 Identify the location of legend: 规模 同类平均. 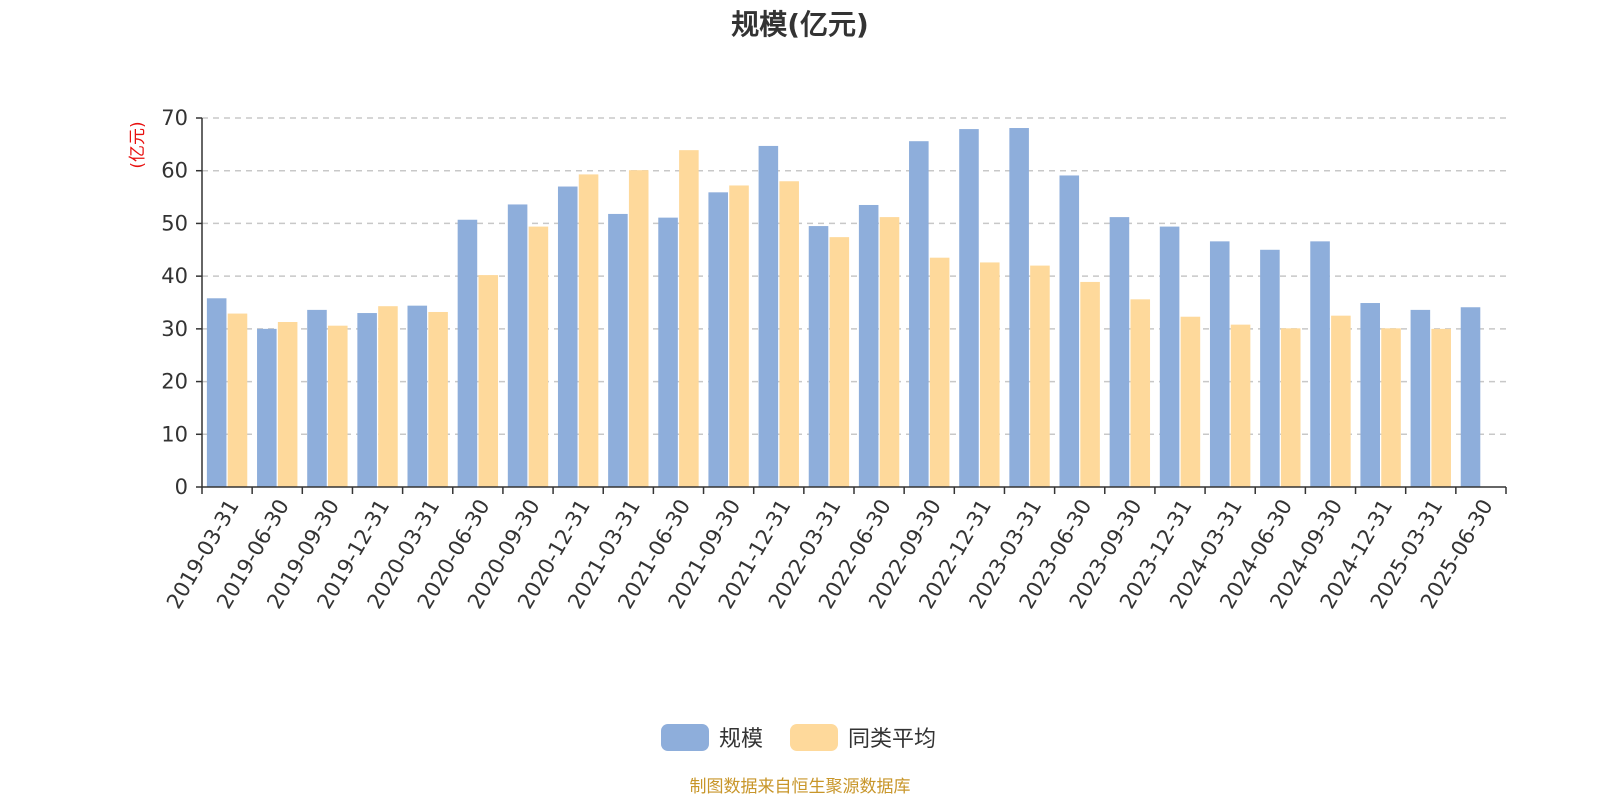
(798, 738).